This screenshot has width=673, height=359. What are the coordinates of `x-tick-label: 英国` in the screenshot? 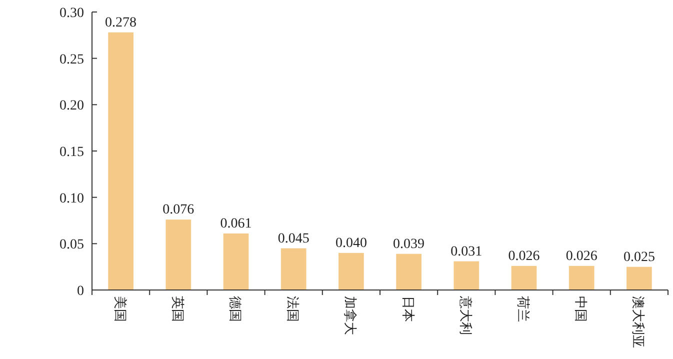 It's located at (178, 309).